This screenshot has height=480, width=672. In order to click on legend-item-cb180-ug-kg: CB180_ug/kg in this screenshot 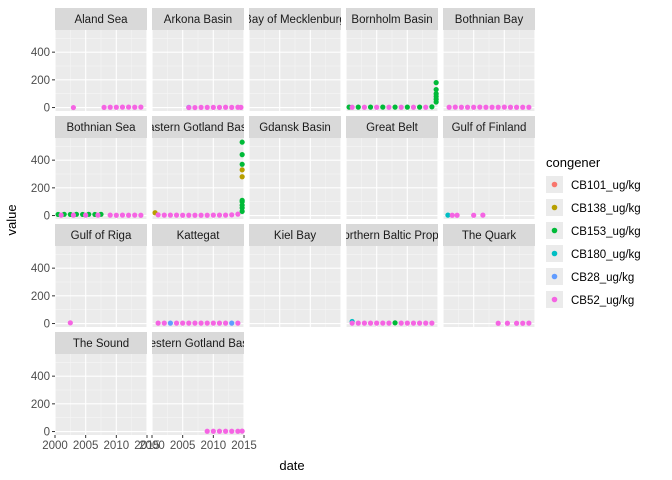, I will do `click(593, 253)`.